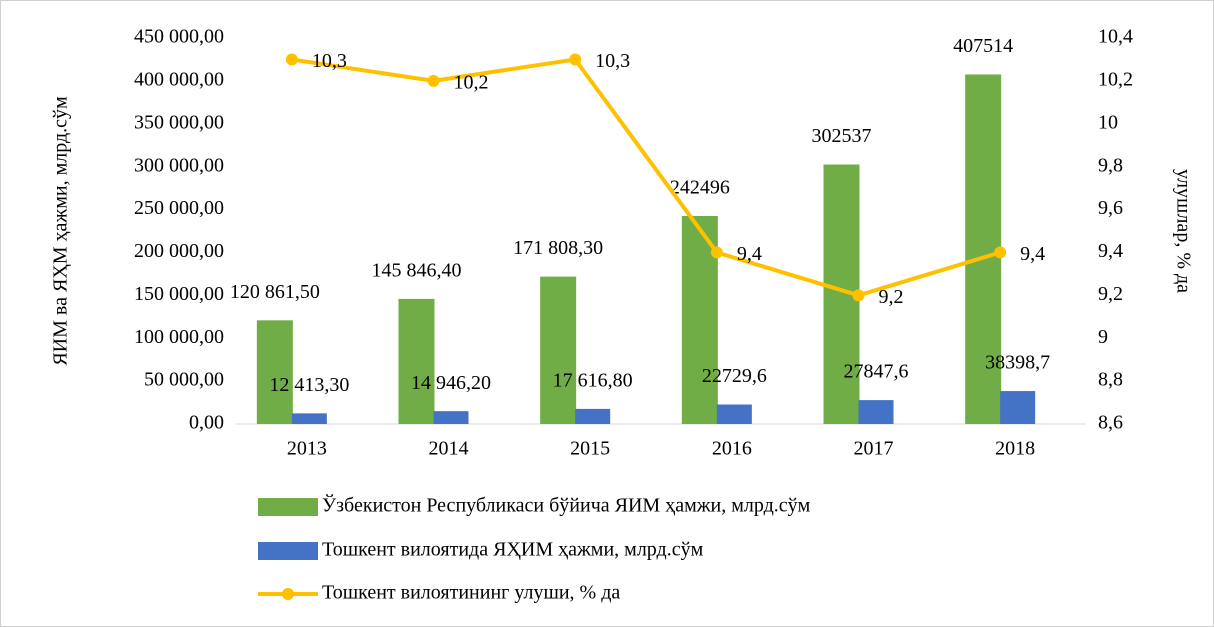 This screenshot has height=627, width=1214. Describe the element at coordinates (184, 380) in the screenshot. I see `y-tick-label: 50 000,00` at that location.